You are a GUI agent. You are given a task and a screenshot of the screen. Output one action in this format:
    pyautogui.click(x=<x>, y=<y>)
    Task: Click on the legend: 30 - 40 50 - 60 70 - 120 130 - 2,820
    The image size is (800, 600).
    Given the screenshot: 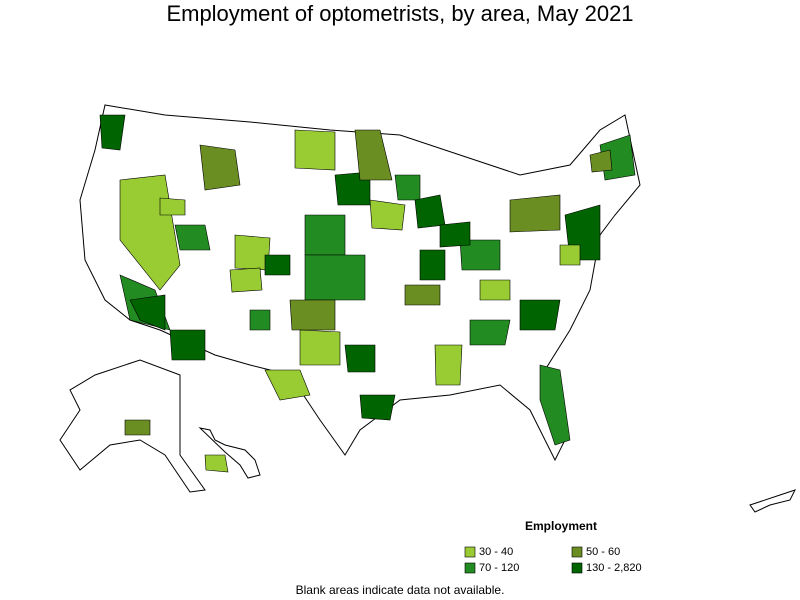 What is the action you would take?
    pyautogui.click(x=553, y=560)
    